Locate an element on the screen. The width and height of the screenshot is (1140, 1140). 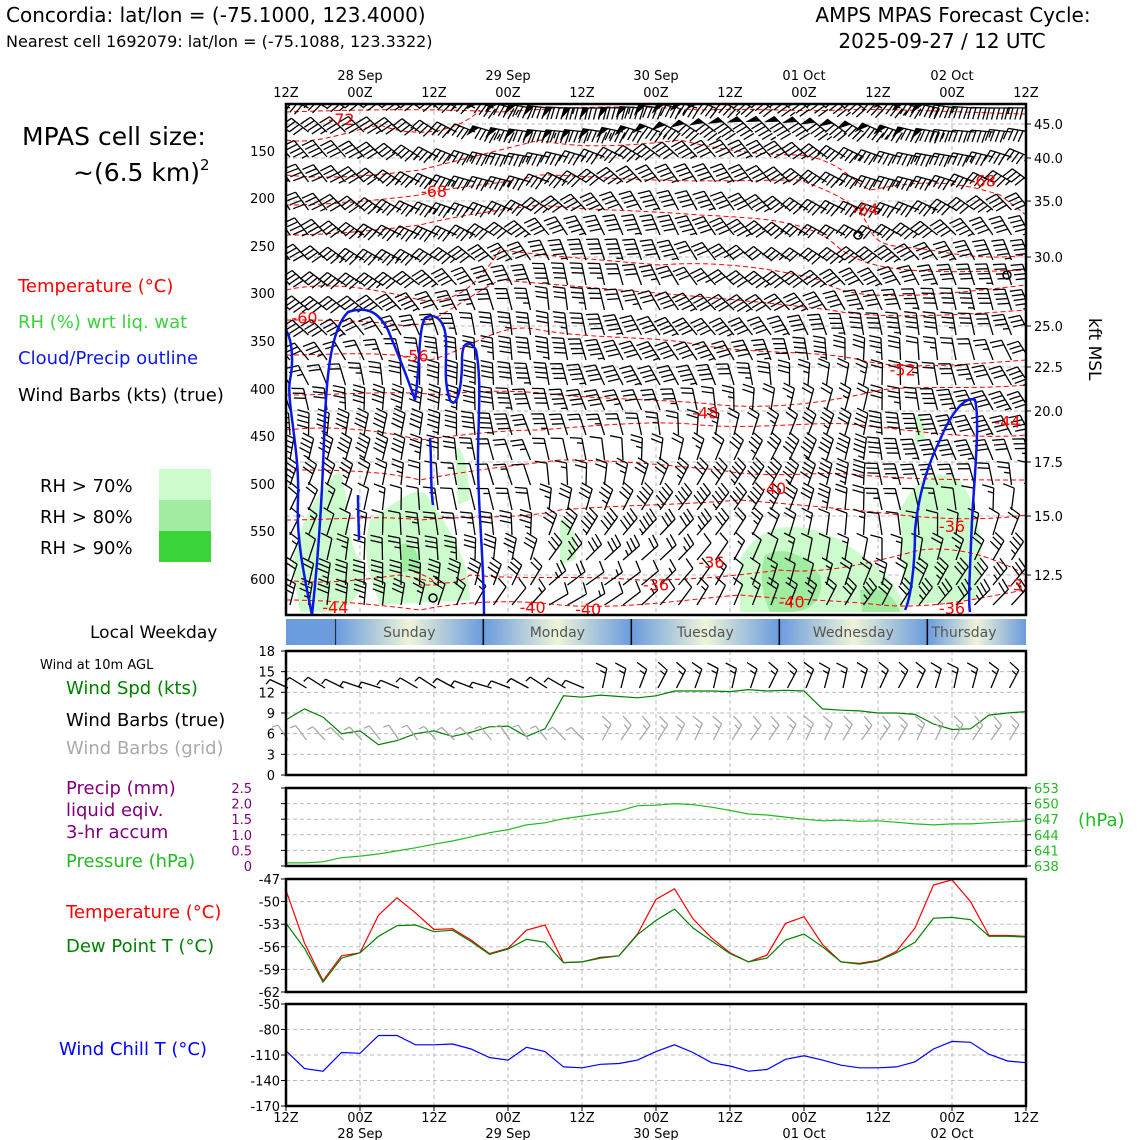
weekday-segment is located at coordinates (853, 632).